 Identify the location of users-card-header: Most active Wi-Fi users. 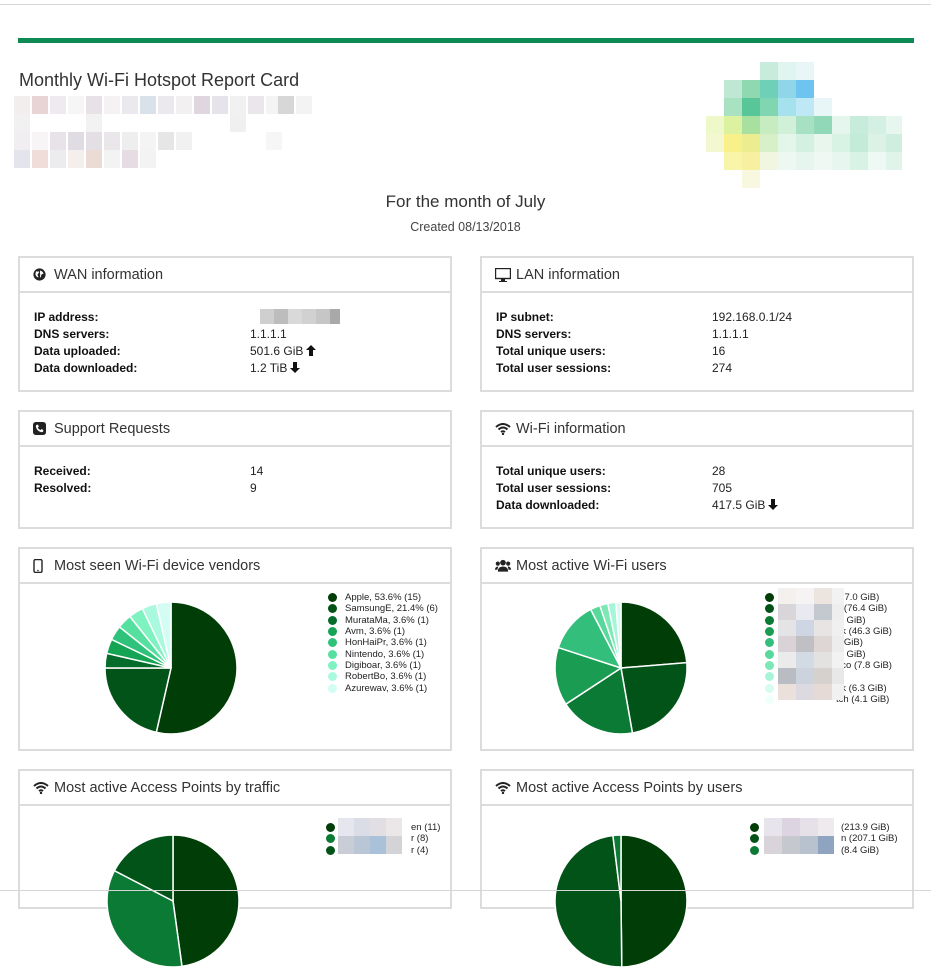
(697, 566).